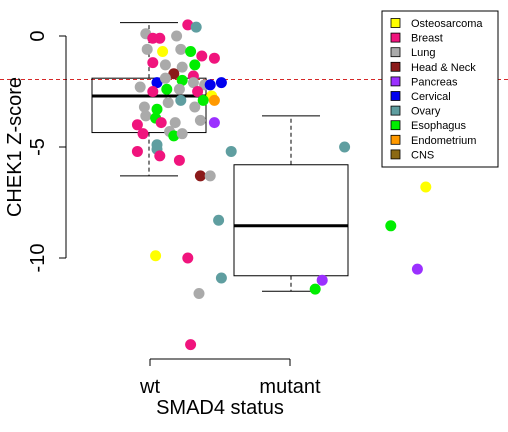 This screenshot has width=508, height=432. What do you see at coordinates (15, 147) in the screenshot?
I see `y-axis-label: CHEK1 Z-score` at bounding box center [15, 147].